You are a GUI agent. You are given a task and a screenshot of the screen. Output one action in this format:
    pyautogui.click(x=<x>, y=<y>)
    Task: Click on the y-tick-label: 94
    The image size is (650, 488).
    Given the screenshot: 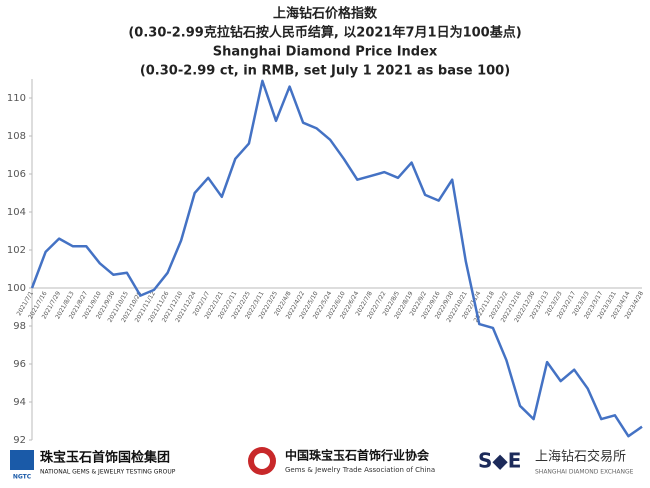 What is the action you would take?
    pyautogui.click(x=19, y=402)
    